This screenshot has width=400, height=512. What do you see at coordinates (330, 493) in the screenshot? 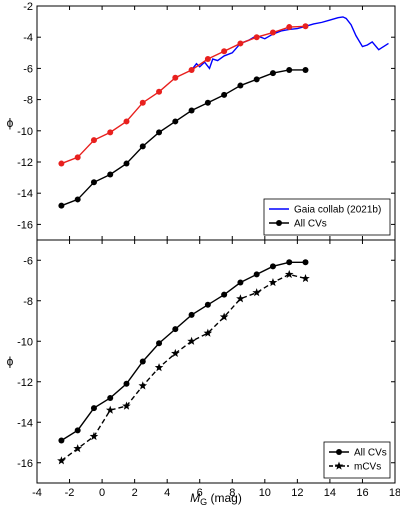
I see `x-tick-label: 14` at bounding box center [330, 493].